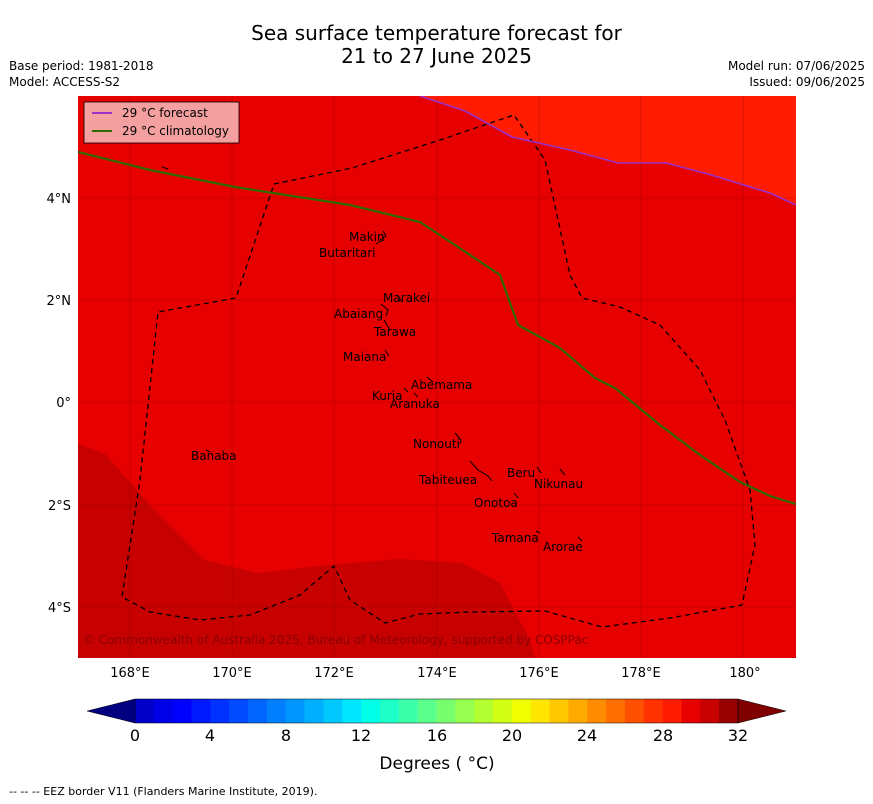  Describe the element at coordinates (587, 735) in the screenshot. I see `colorbar-tick: 24` at that location.